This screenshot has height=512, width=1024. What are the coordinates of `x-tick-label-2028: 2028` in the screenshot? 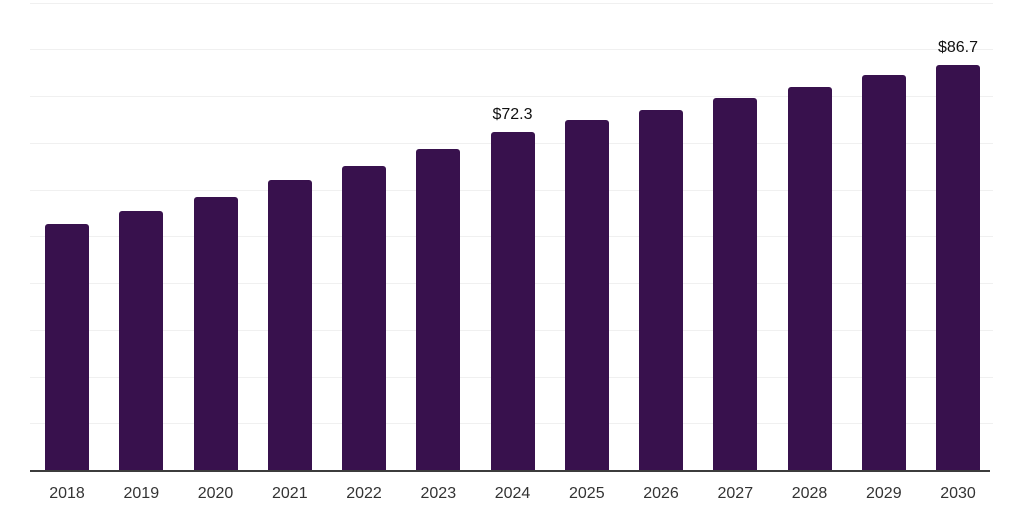 It's located at (809, 493).